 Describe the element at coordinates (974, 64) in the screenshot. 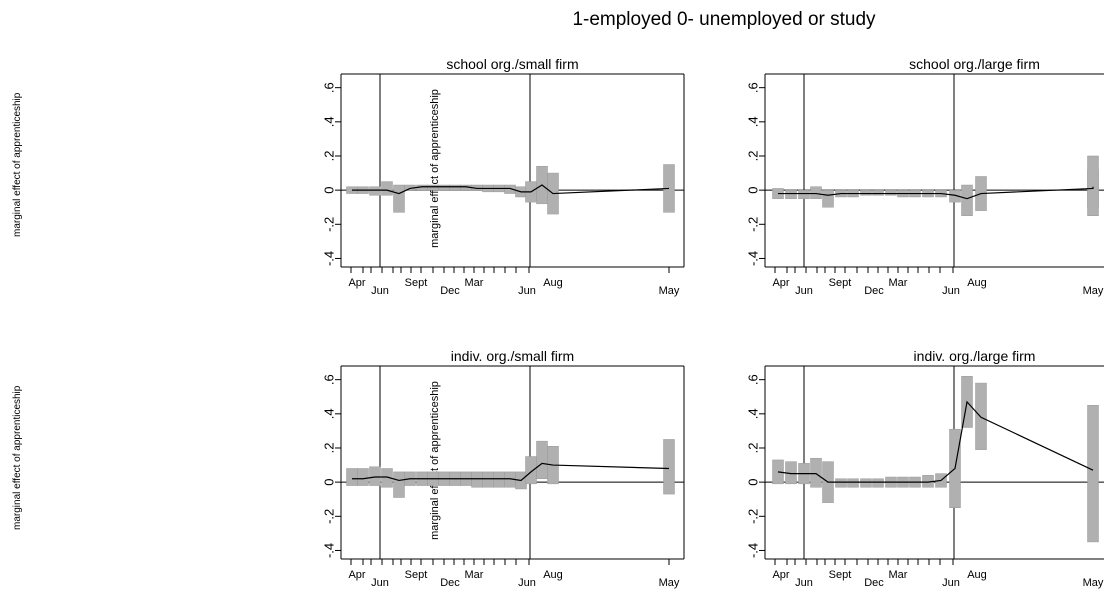

I see `panel-title: school org./large firm` at that location.